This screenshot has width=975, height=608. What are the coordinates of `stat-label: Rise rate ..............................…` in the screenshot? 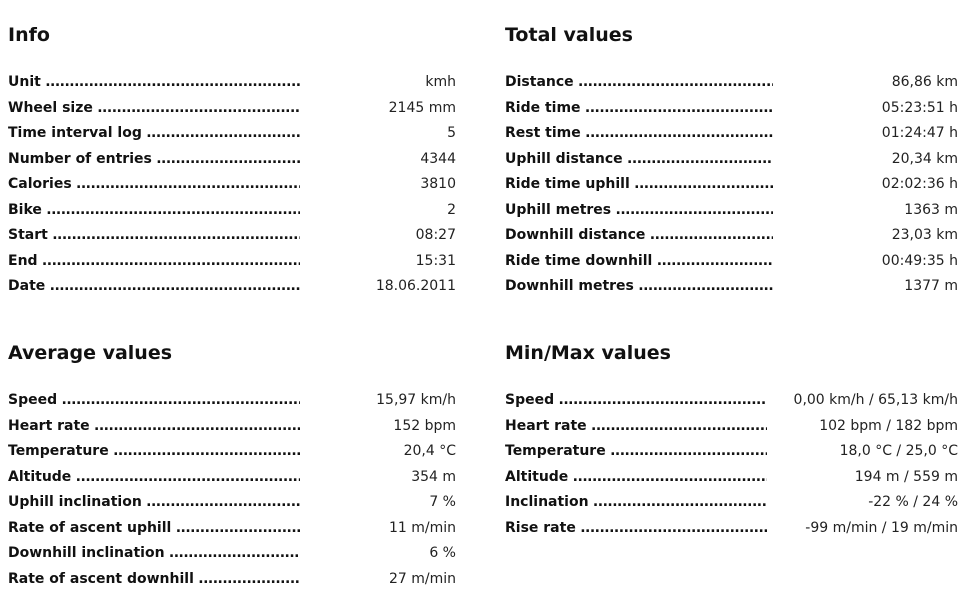 It's located at (636, 529).